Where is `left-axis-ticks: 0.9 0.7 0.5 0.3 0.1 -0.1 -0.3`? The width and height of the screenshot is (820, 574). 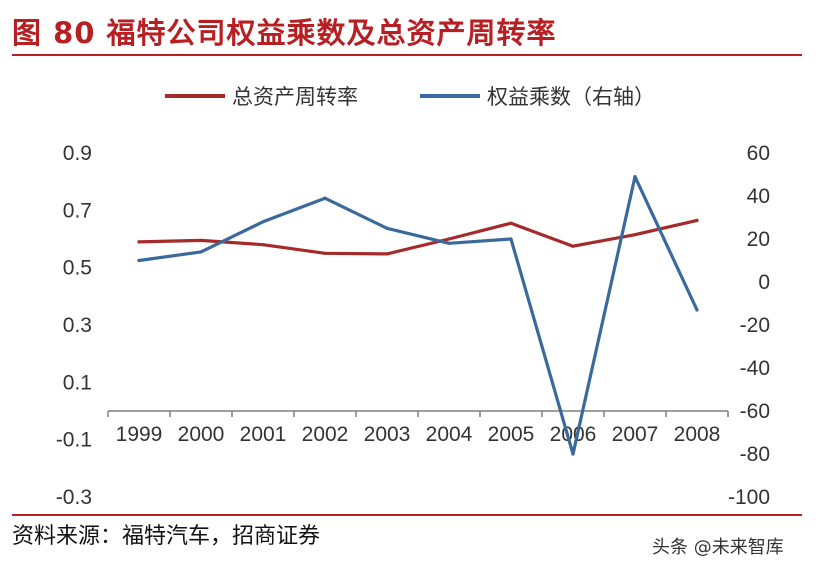 left-axis-ticks: 0.9 0.7 0.5 0.3 0.1 -0.1 -0.3 is located at coordinates (74, 325).